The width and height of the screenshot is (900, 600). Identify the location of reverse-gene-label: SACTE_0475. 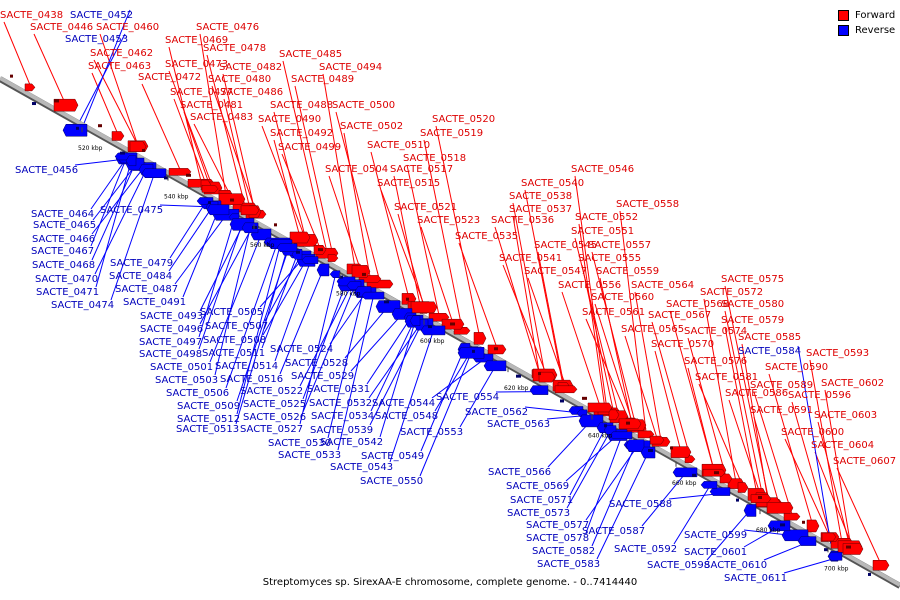
(131, 210).